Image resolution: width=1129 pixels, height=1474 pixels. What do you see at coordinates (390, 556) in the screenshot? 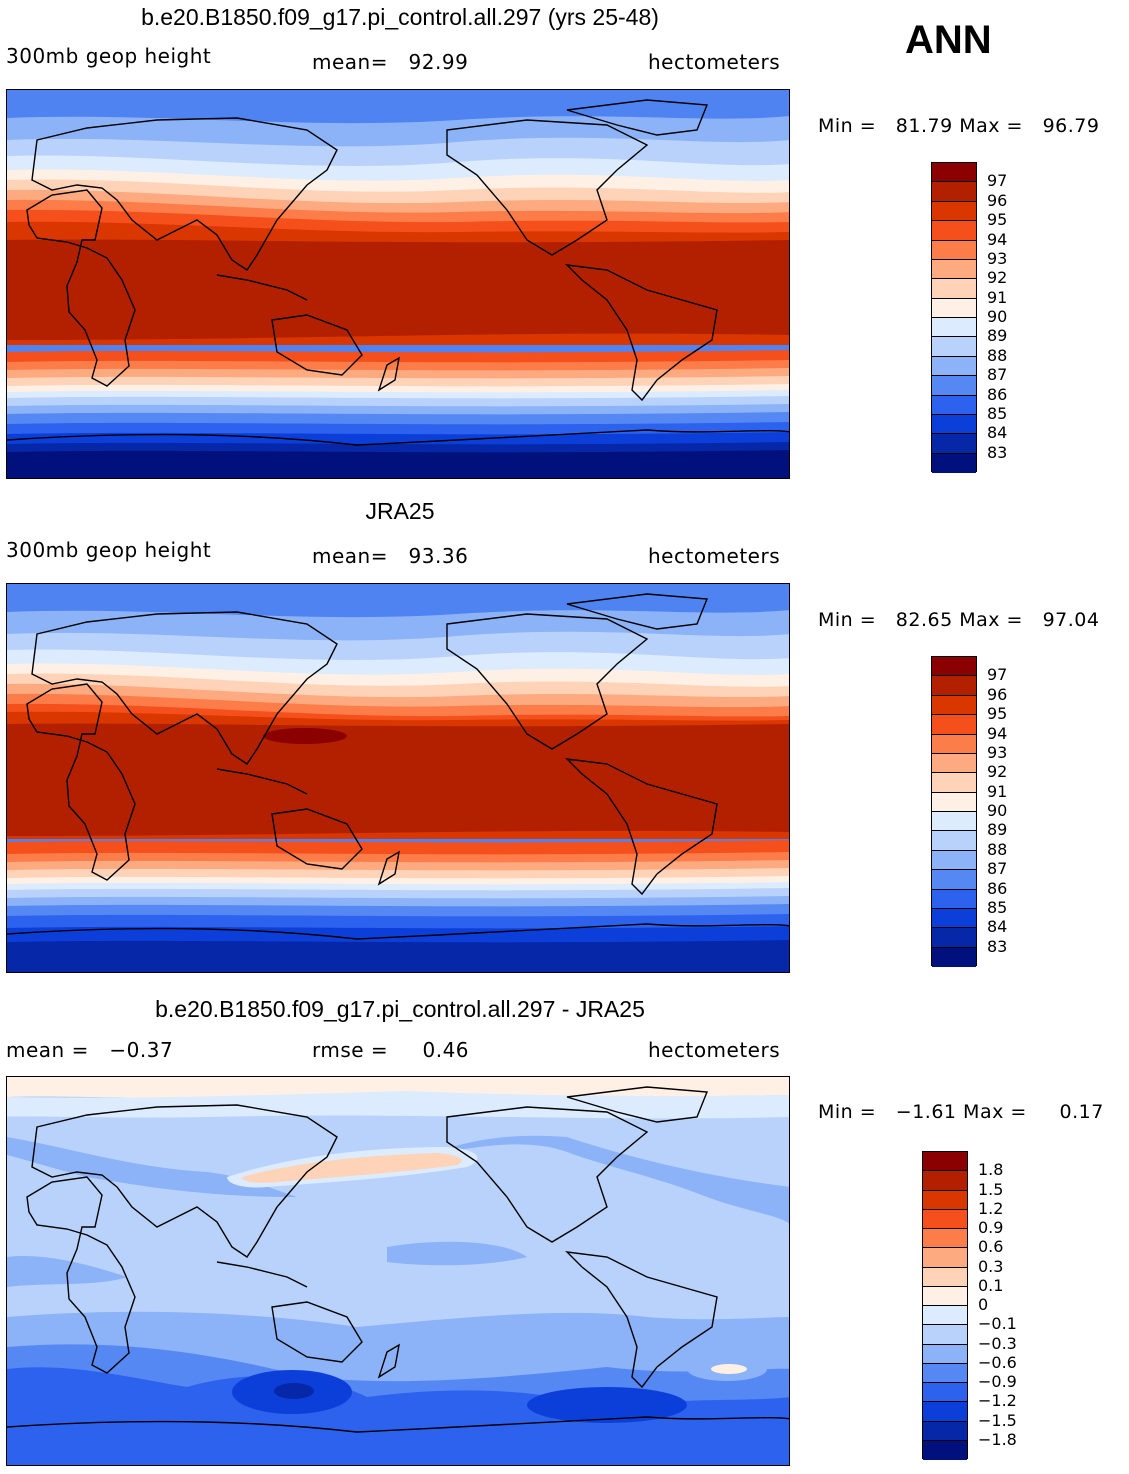
I see `mean-label: mean= 93.36` at bounding box center [390, 556].